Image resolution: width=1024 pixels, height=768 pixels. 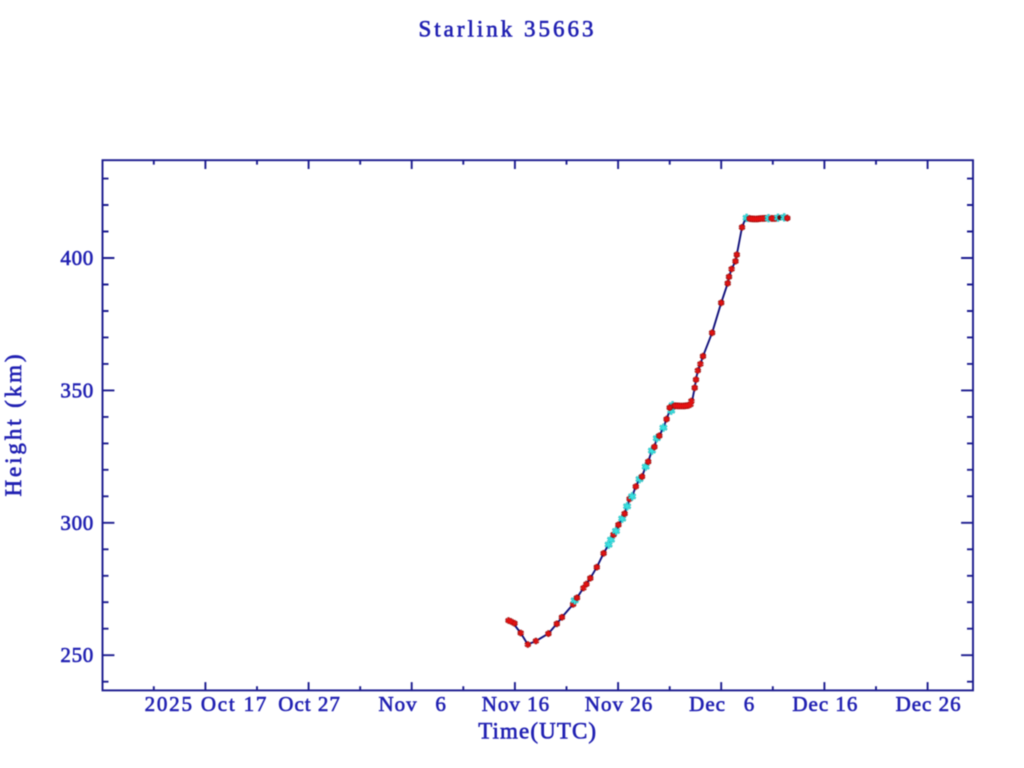 I want to click on svg-text: Height (km), so click(x=13, y=424).